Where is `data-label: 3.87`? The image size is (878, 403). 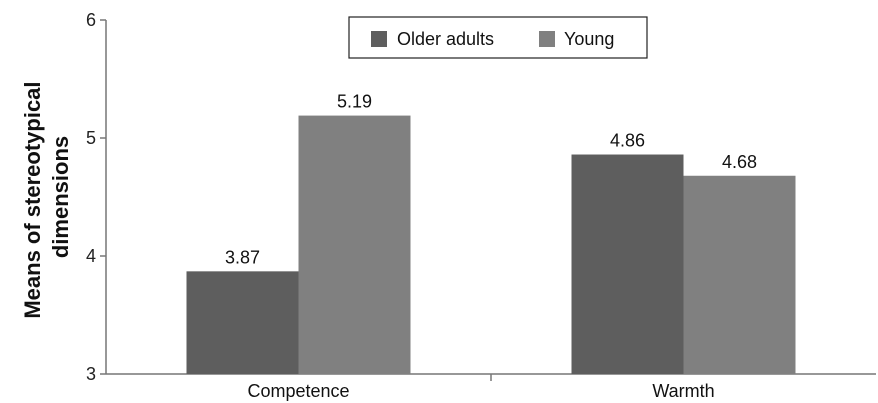 data-label: 3.87 is located at coordinates (242, 257).